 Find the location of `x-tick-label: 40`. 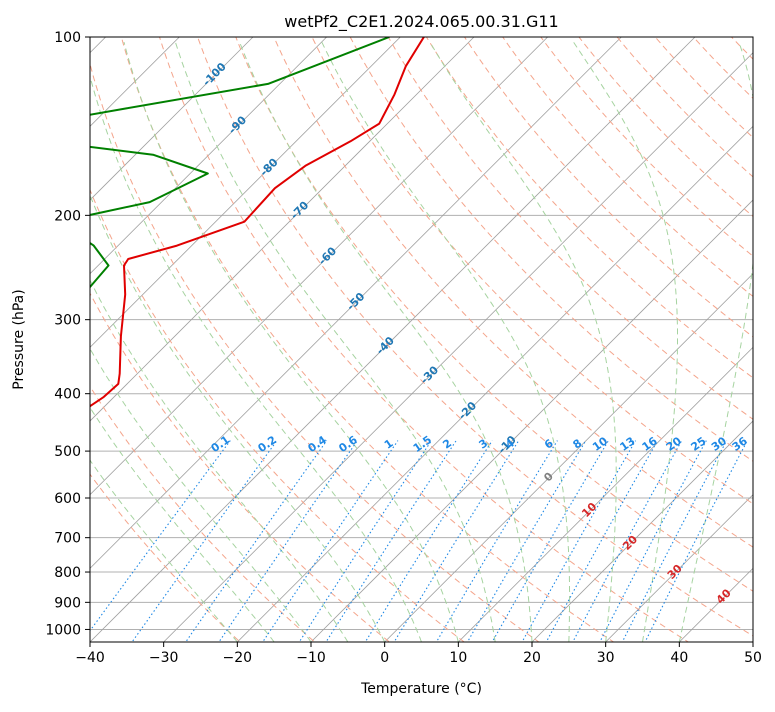

x-tick-label: 40 is located at coordinates (679, 658).